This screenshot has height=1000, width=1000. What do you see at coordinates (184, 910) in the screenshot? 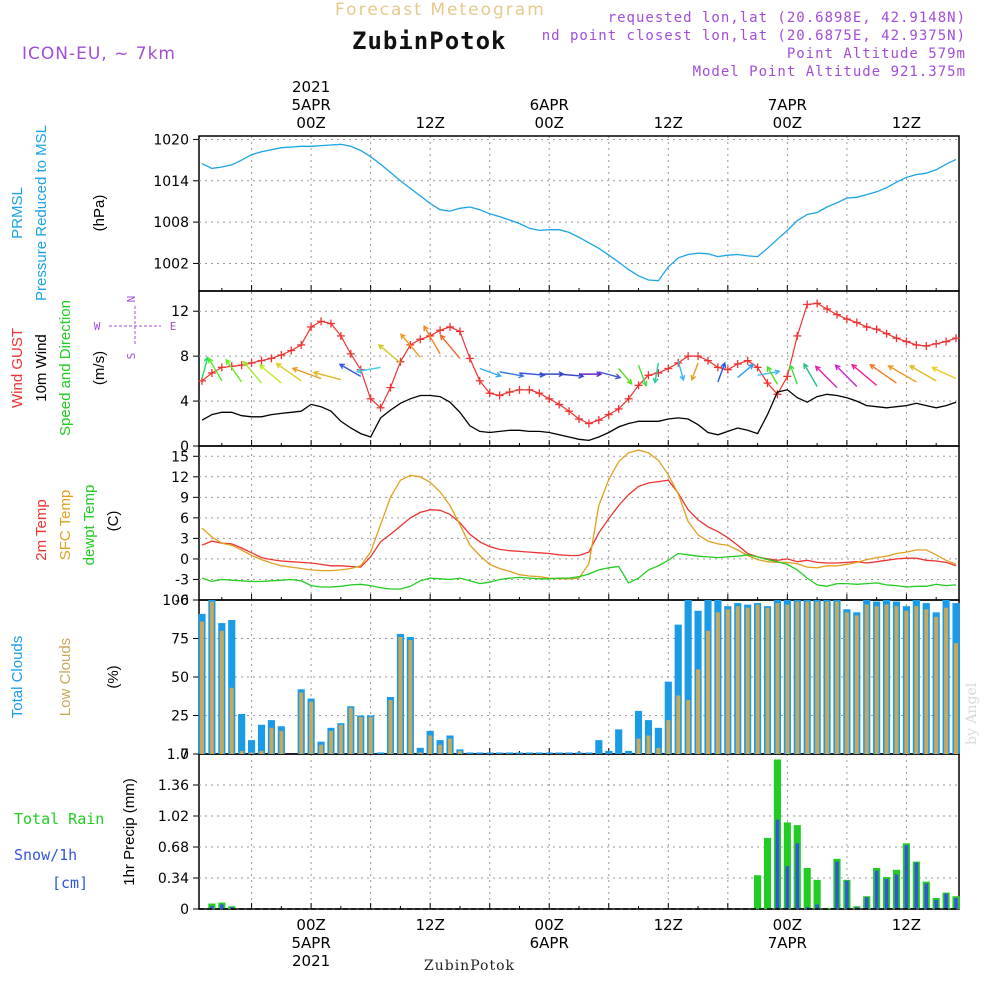
I see `precip-ytick-label: 0` at bounding box center [184, 910].